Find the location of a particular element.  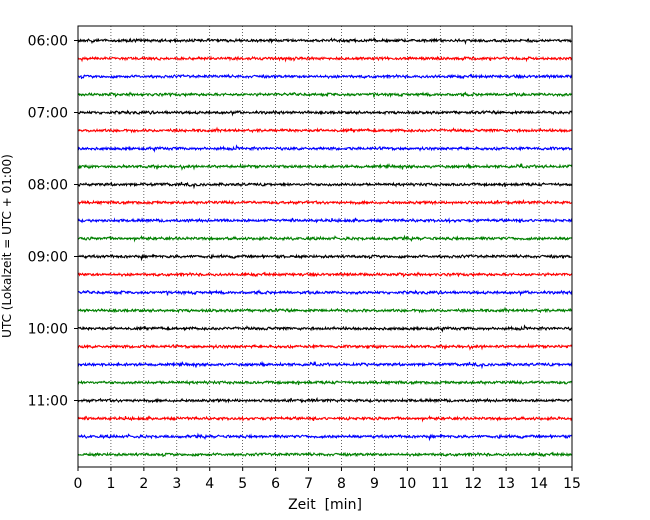

x-tick-label: 6 is located at coordinates (275, 484).